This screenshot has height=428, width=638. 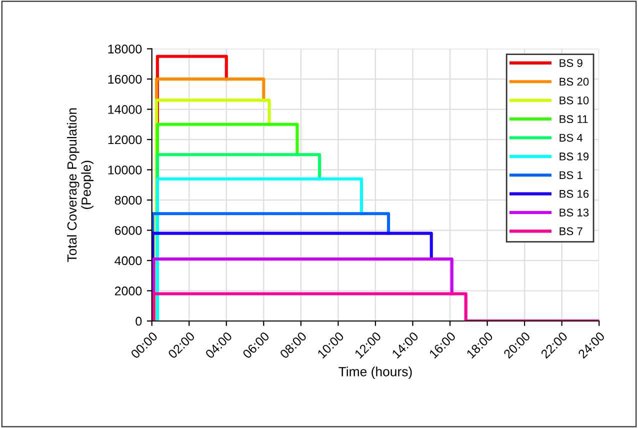 What do you see at coordinates (80, 185) in the screenshot?
I see `y-axis-title: Total Coverage Population (People)` at bounding box center [80, 185].